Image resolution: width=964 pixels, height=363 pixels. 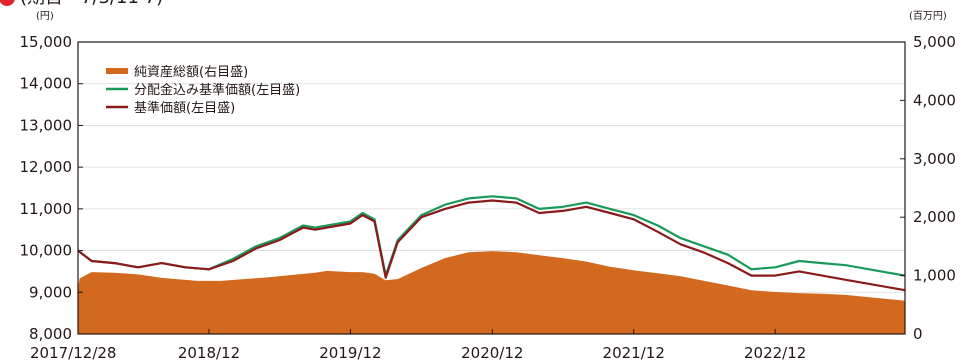 What do you see at coordinates (934, 217) in the screenshot?
I see `right-tick-label: 2,000` at bounding box center [934, 217].